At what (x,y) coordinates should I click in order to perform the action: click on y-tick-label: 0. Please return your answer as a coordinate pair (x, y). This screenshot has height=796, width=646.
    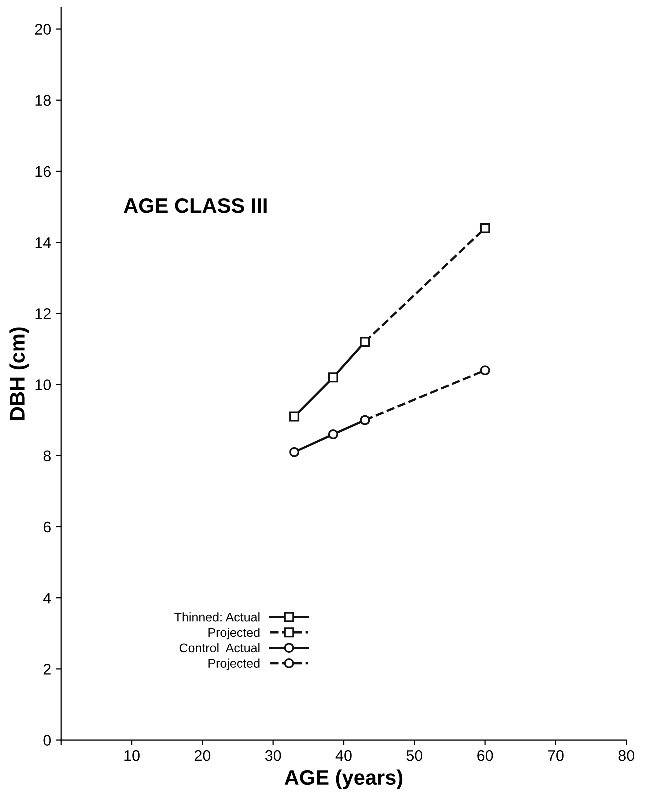
    Looking at the image, I should click on (48, 740).